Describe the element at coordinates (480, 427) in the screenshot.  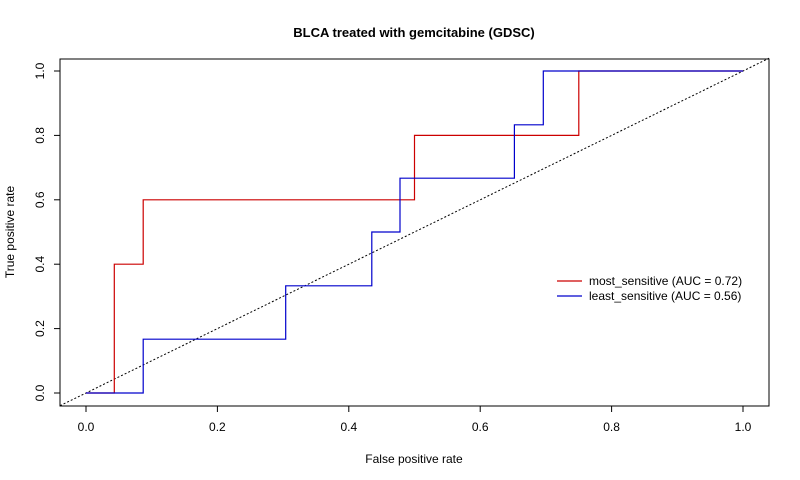
I see `x-tick-label: 0.6` at that location.